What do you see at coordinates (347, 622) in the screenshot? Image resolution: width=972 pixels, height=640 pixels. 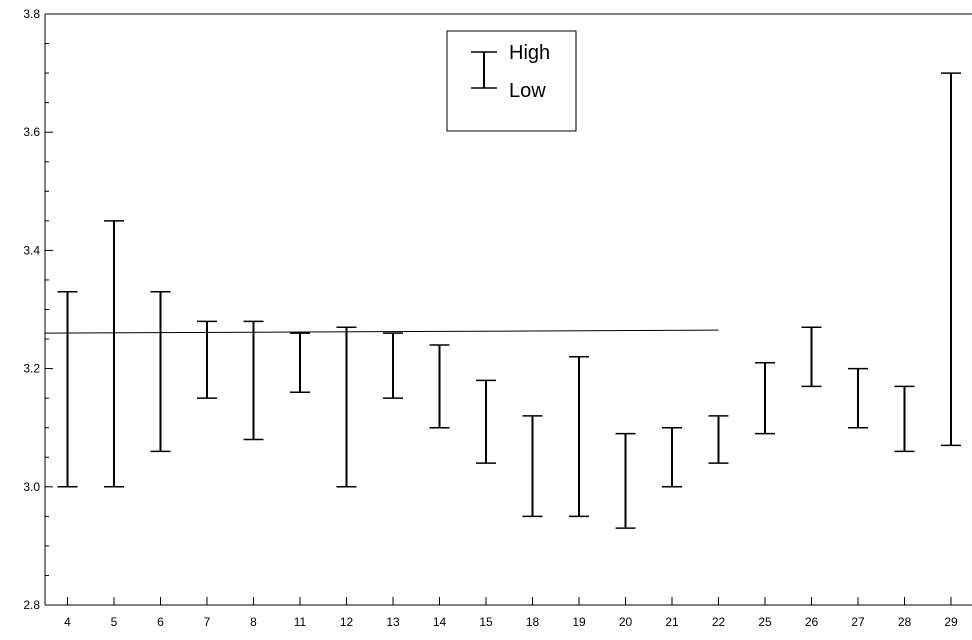 I see `x-tick-label: 12` at bounding box center [347, 622].